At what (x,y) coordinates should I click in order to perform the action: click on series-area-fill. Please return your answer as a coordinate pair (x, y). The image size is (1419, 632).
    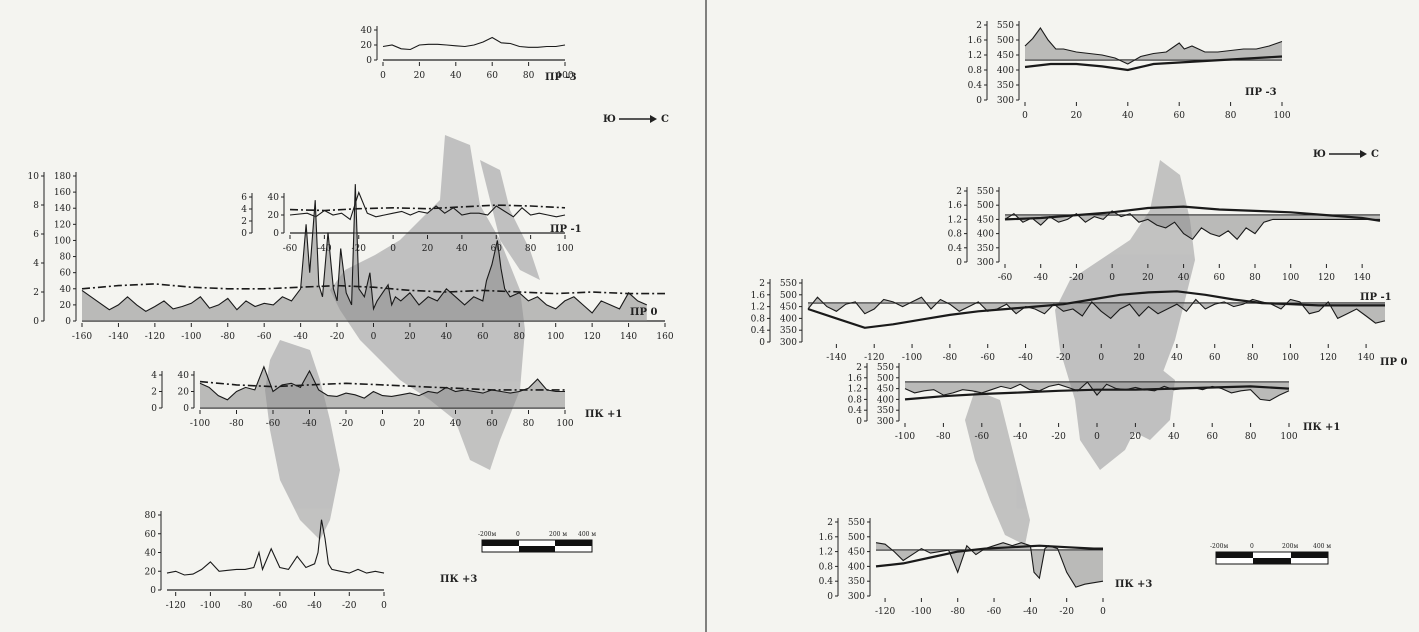
    Looking at the image, I should click on (1096, 310).